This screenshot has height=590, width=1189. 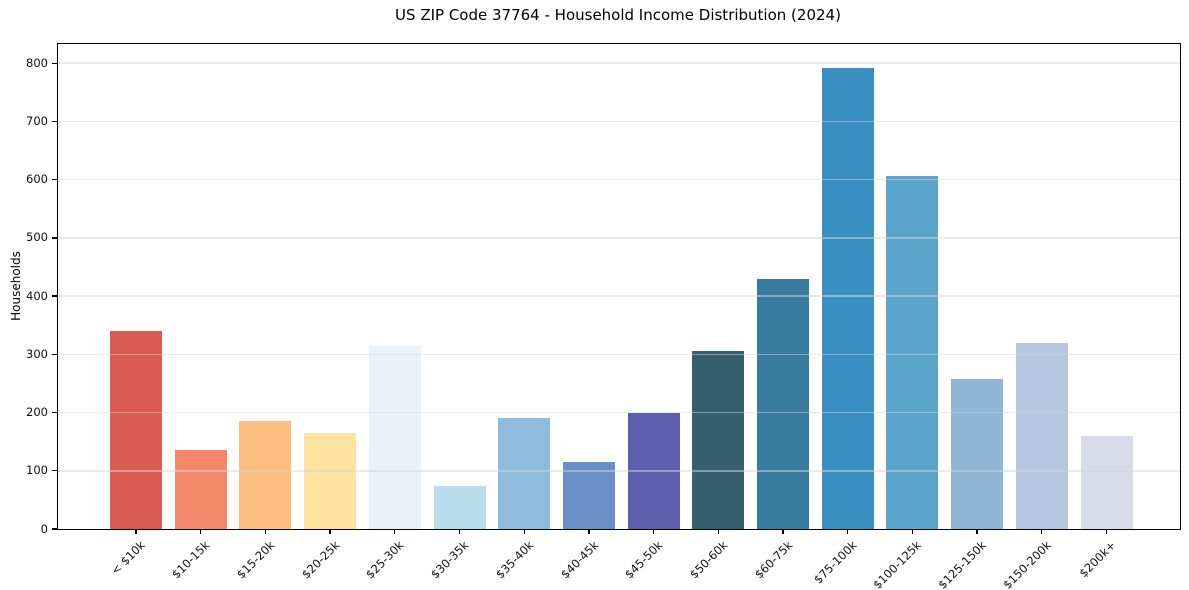 I want to click on x-tick-label: $60-75k, so click(x=773, y=560).